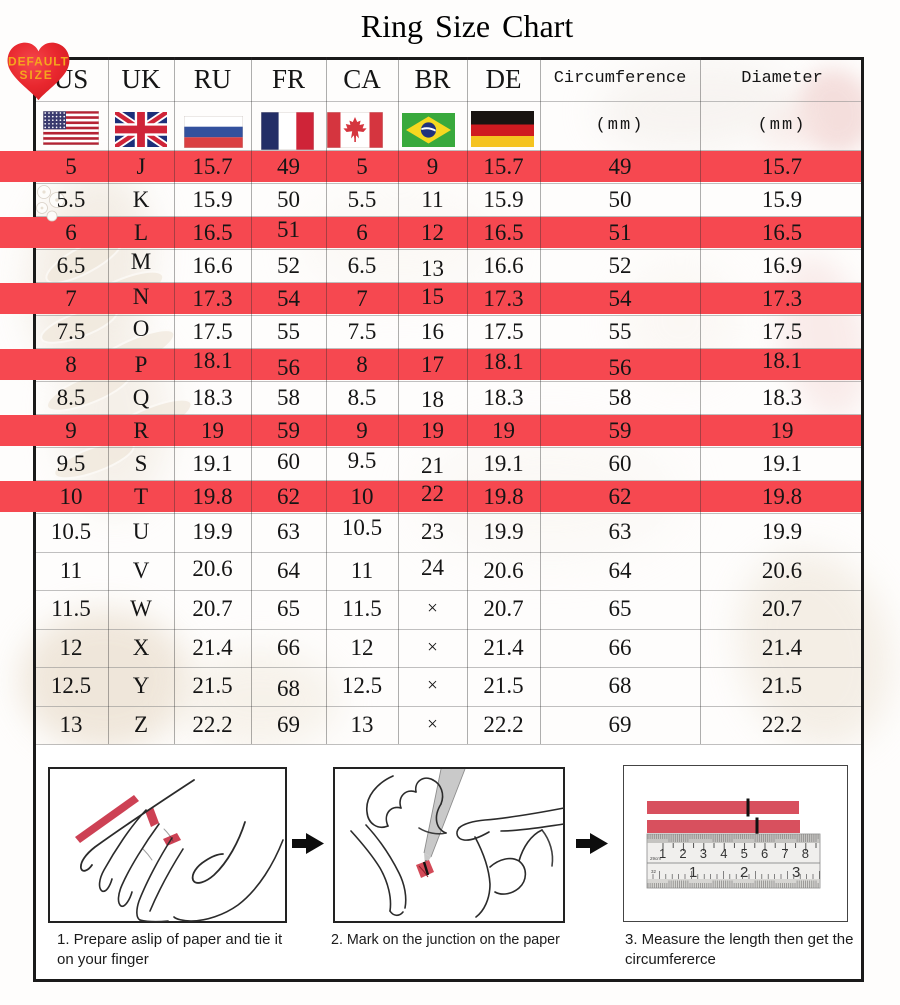  Describe the element at coordinates (723, 853) in the screenshot. I see `svg-text: 4` at that location.